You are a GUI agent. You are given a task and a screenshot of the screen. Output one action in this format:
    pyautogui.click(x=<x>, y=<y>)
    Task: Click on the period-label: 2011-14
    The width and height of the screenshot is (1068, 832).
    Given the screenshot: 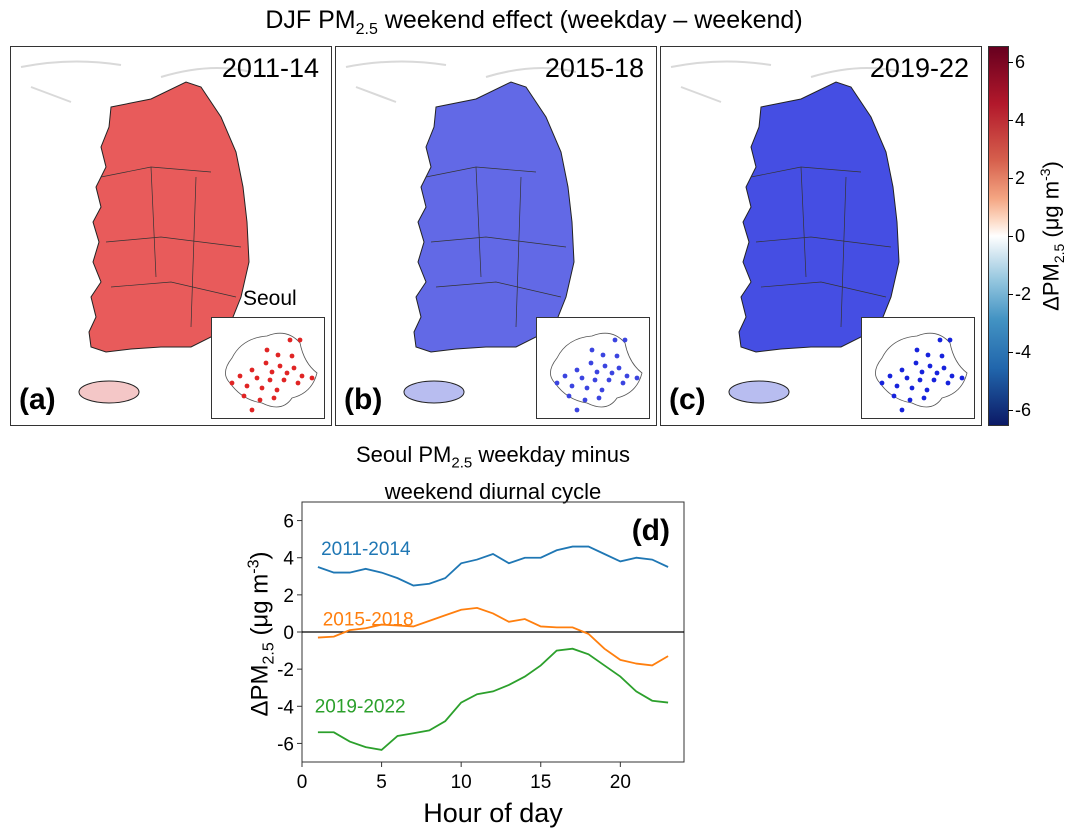 What is the action you would take?
    pyautogui.click(x=270, y=68)
    